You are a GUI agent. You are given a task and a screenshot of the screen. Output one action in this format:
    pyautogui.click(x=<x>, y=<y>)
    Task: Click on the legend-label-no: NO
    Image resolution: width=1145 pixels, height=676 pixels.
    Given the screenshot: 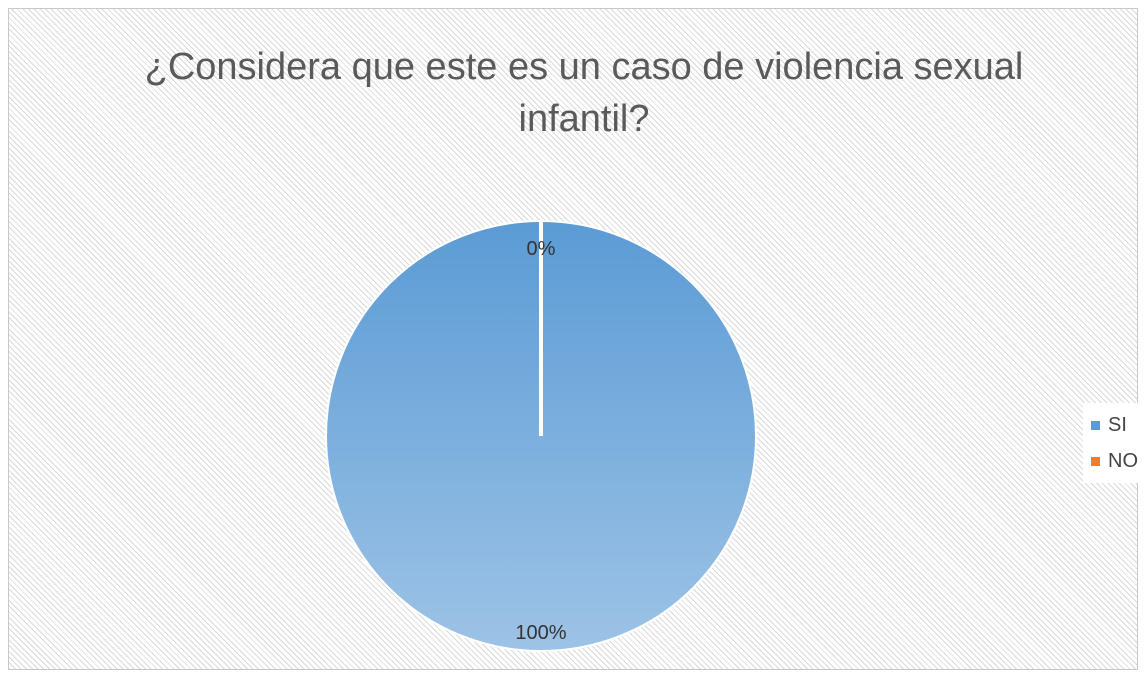 What is the action you would take?
    pyautogui.click(x=1123, y=460)
    